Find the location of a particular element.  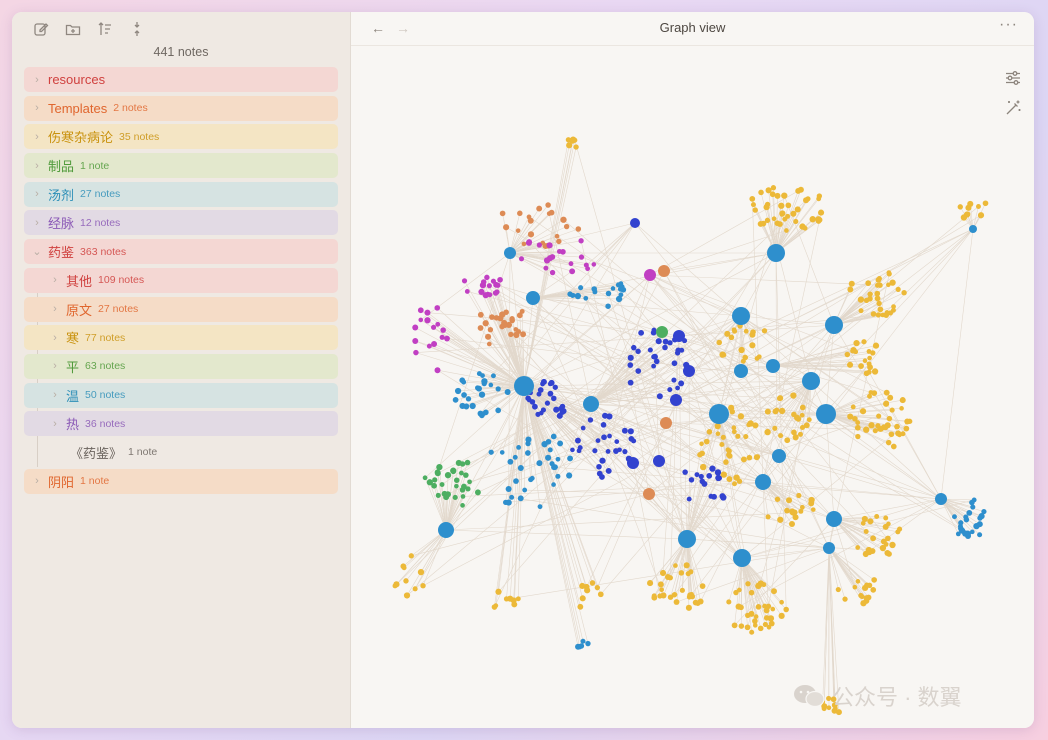

tree-note-item: 《药鉴》 1 note is located at coordinates (181, 452).